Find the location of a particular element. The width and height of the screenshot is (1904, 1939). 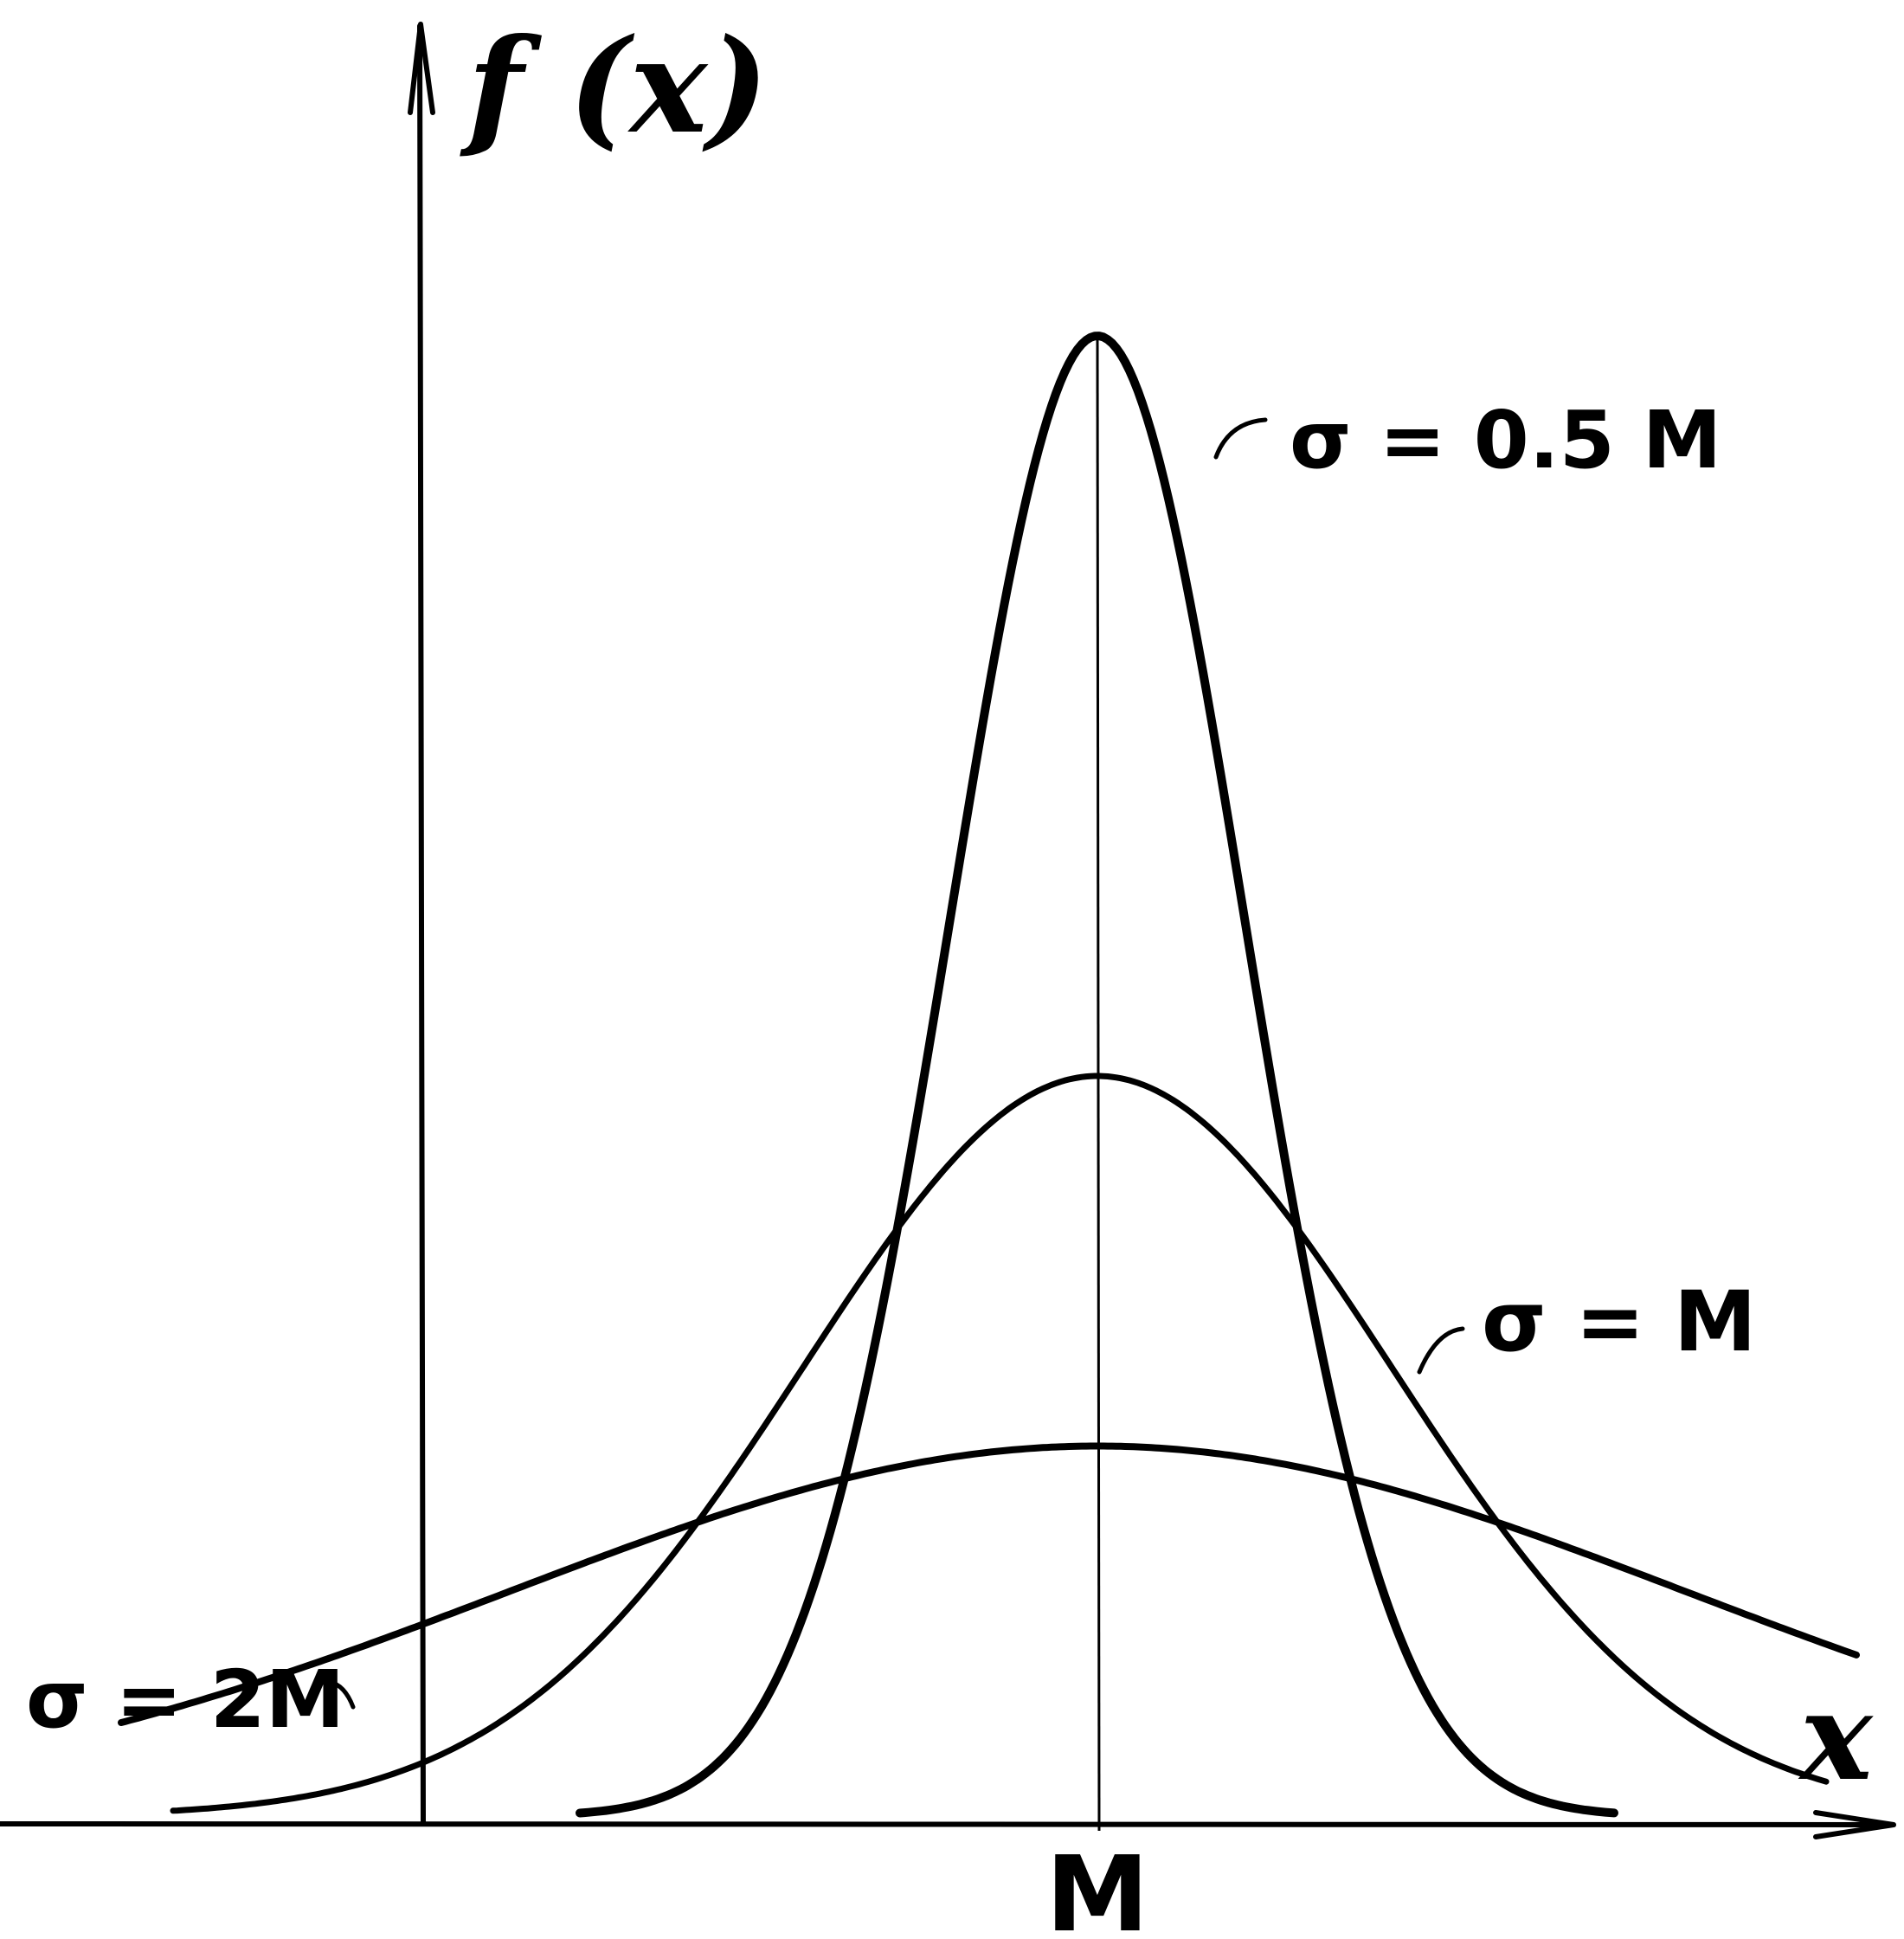

x-axis is located at coordinates (947, 1824).